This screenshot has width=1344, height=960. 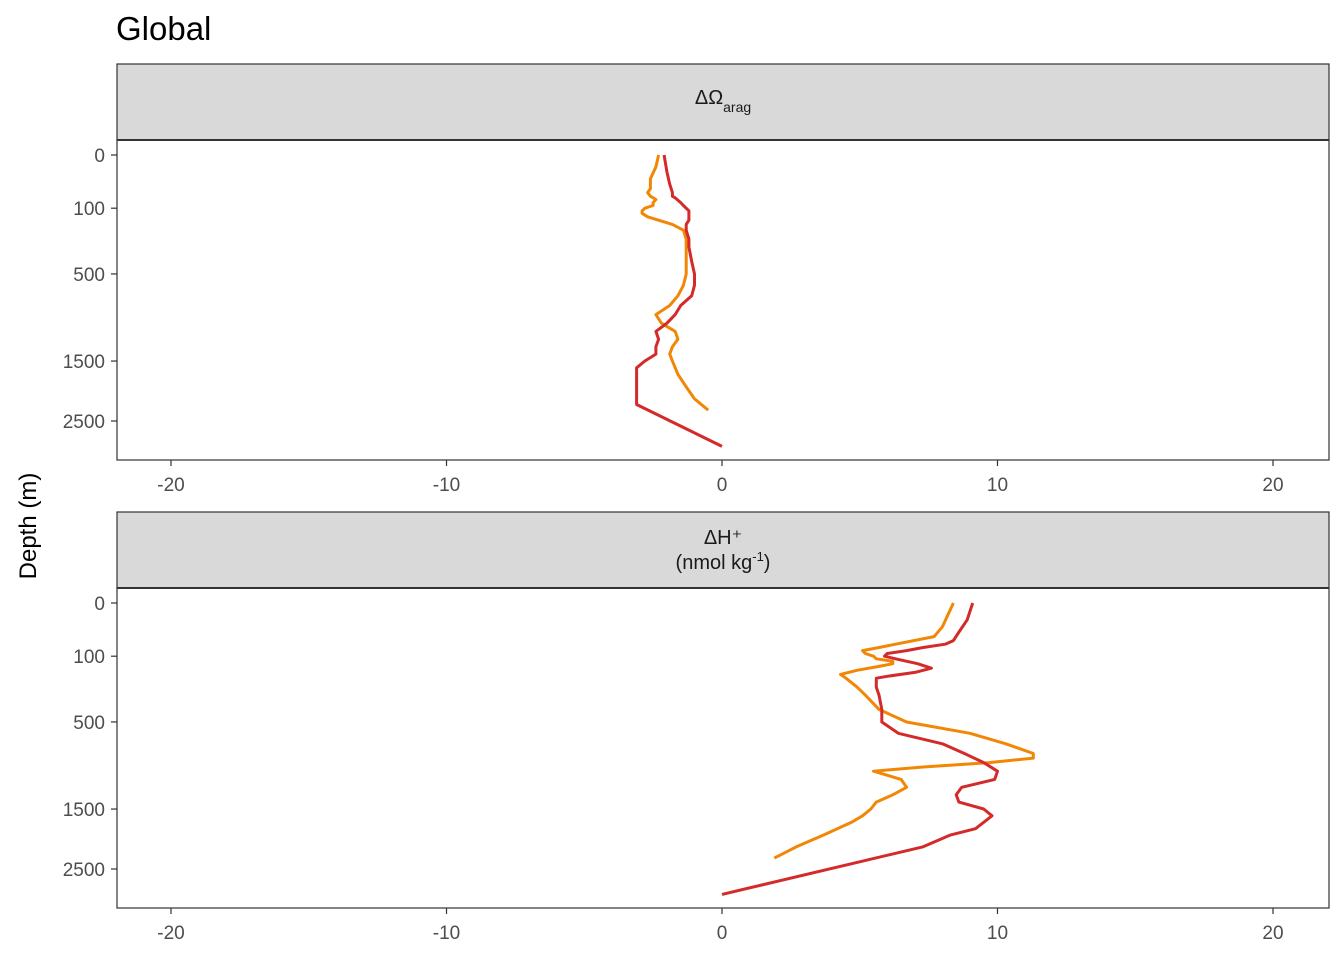 I want to click on chart-title: Global, so click(x=163, y=28).